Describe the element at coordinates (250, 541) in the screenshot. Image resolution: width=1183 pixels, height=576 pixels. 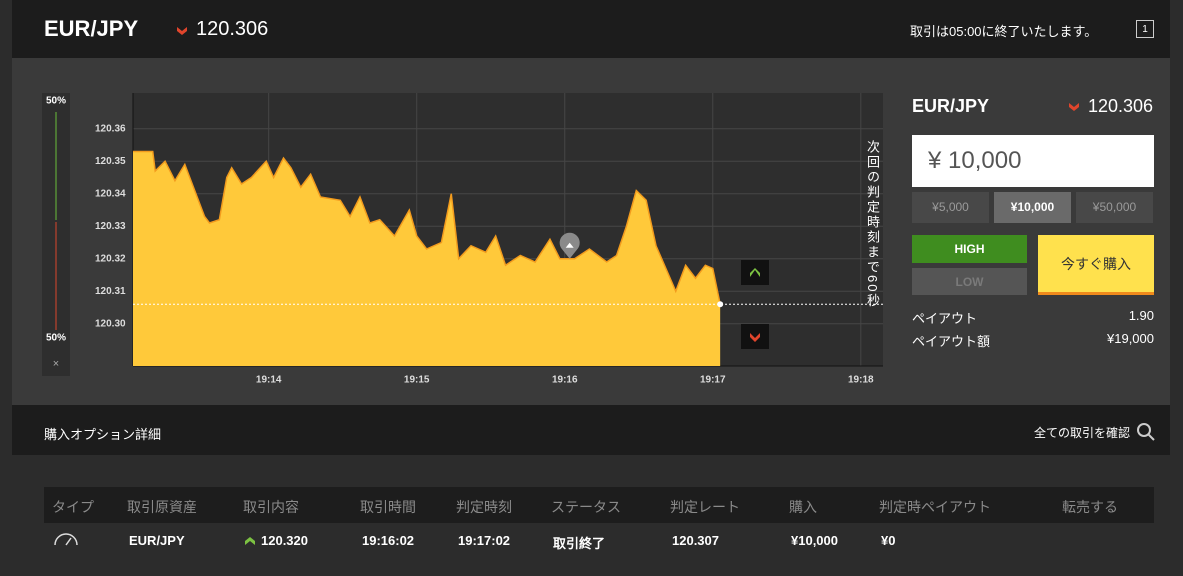
I see `up-arrow-icon` at that location.